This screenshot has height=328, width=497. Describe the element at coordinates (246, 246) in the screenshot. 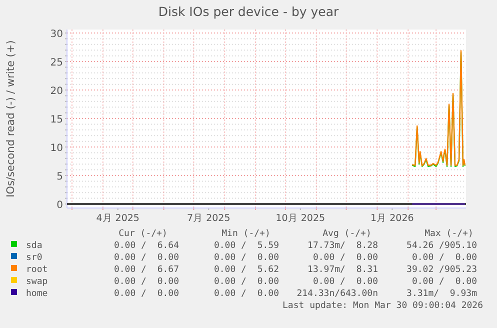

I see `text: 0.00 / 5.59` at that location.